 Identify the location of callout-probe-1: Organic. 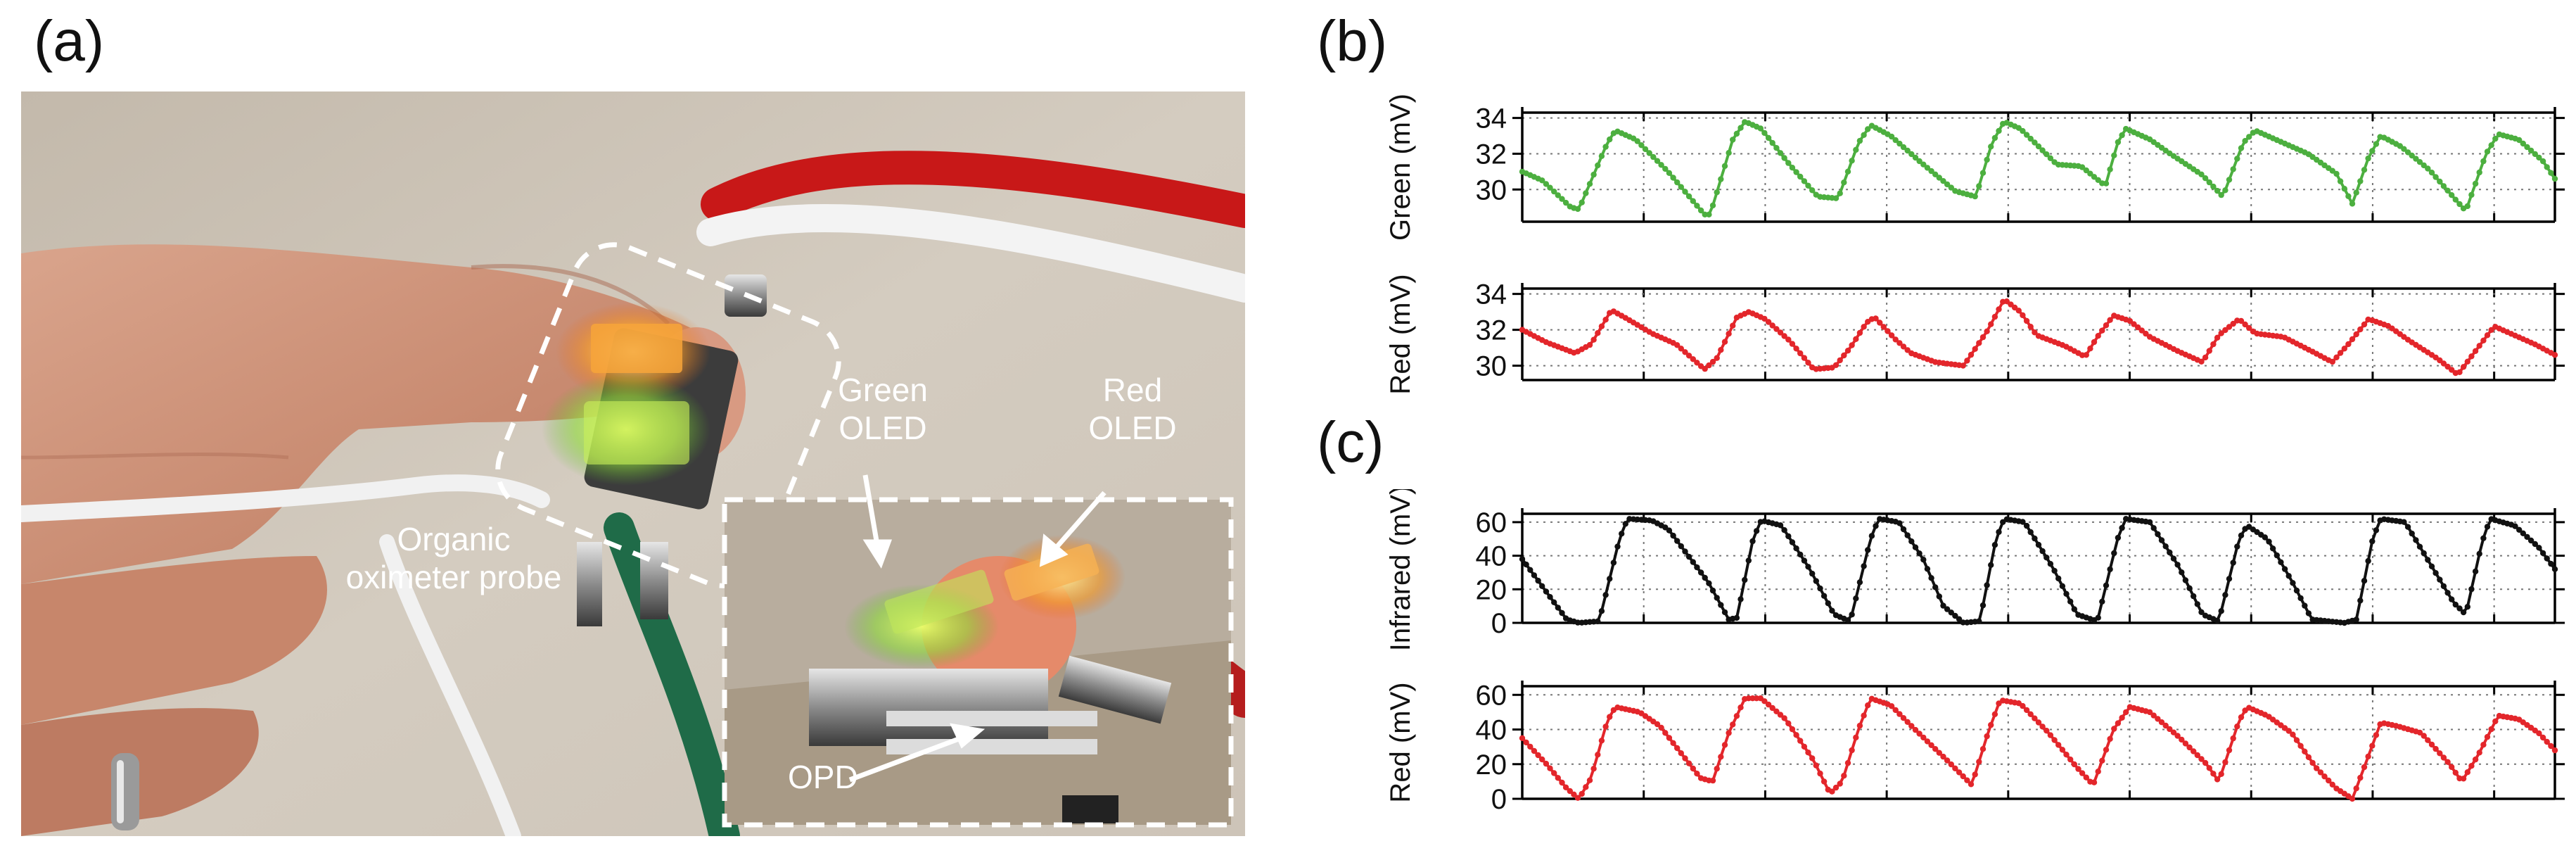
(453, 539).